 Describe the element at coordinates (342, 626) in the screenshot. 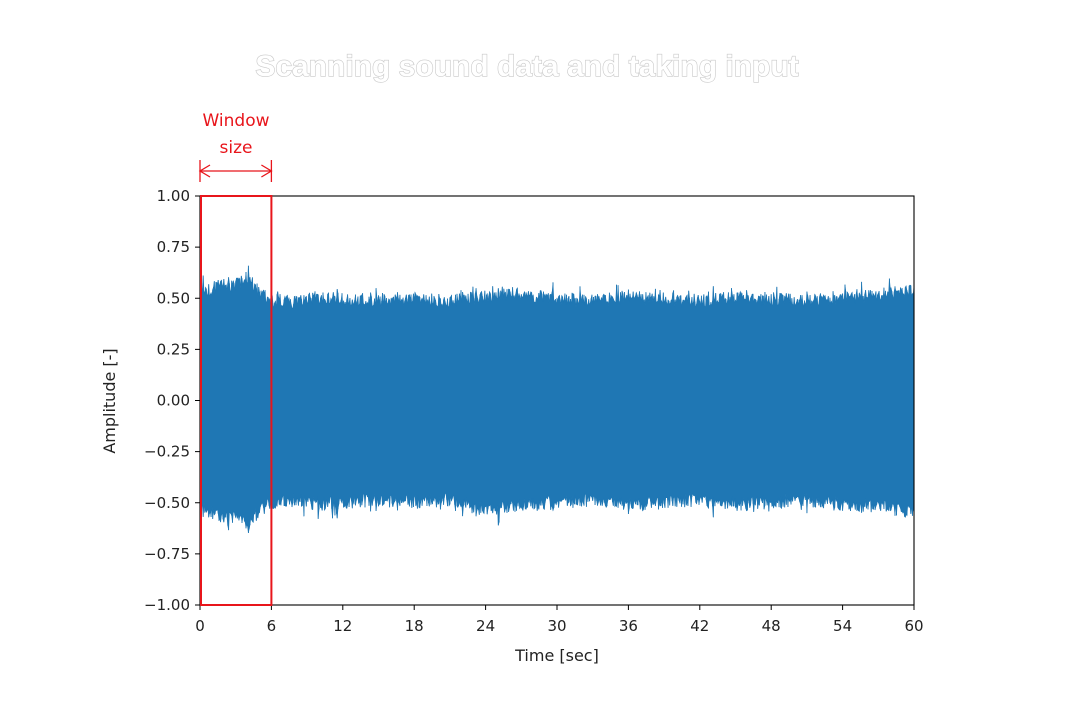

I see `x-tick-label: 12` at that location.